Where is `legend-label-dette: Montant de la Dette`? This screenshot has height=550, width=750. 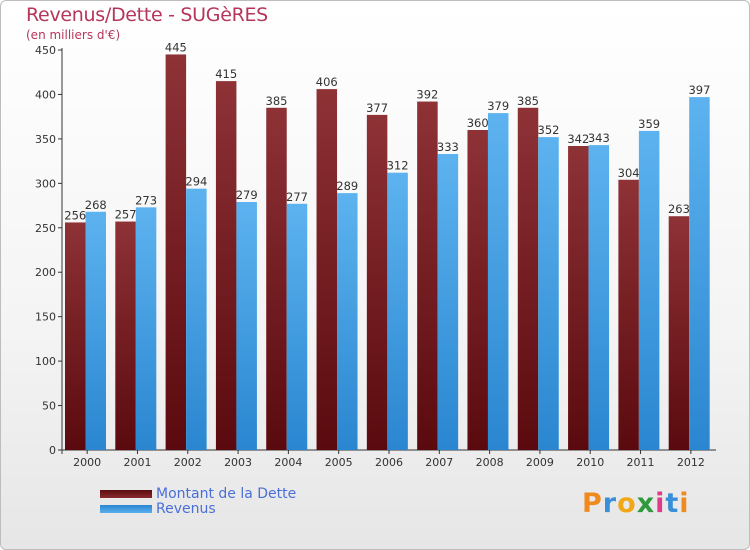
legend-label-dette: Montant de la Dette is located at coordinates (226, 493).